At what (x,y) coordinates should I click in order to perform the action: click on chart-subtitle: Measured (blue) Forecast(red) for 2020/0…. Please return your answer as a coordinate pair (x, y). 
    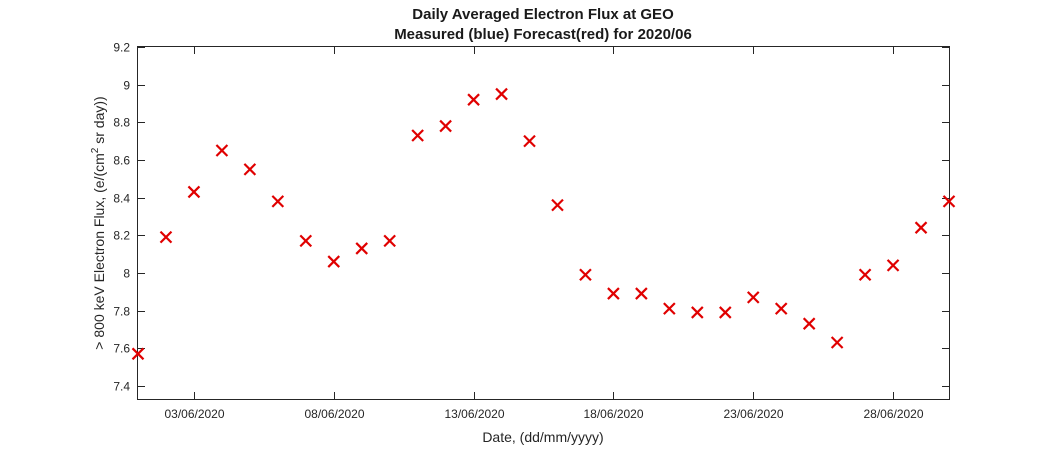
    Looking at the image, I should click on (543, 34).